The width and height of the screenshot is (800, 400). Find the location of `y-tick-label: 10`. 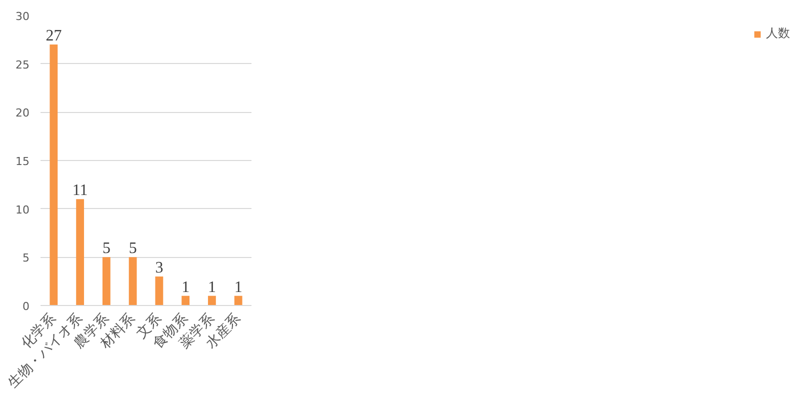

y-tick-label: 10 is located at coordinates (23, 209).